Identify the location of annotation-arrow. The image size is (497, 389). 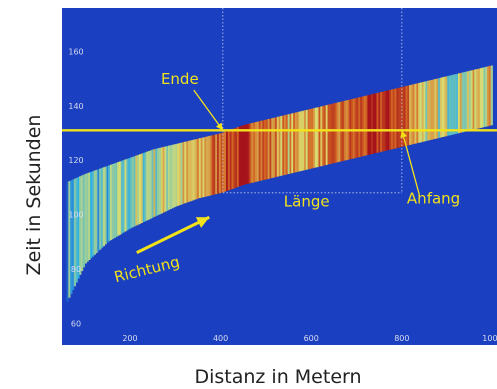
(411, 163).